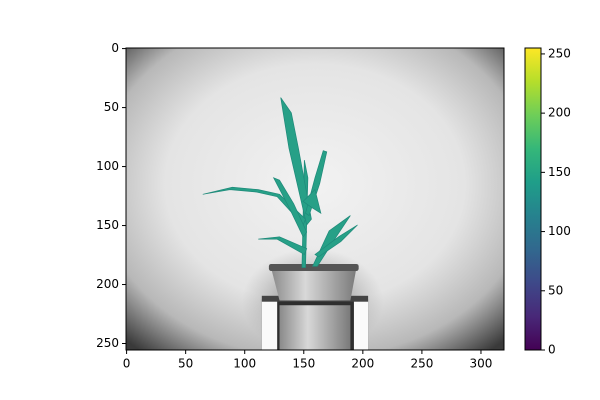  What do you see at coordinates (107, 166) in the screenshot?
I see `y-tick-label: 100` at bounding box center [107, 166].